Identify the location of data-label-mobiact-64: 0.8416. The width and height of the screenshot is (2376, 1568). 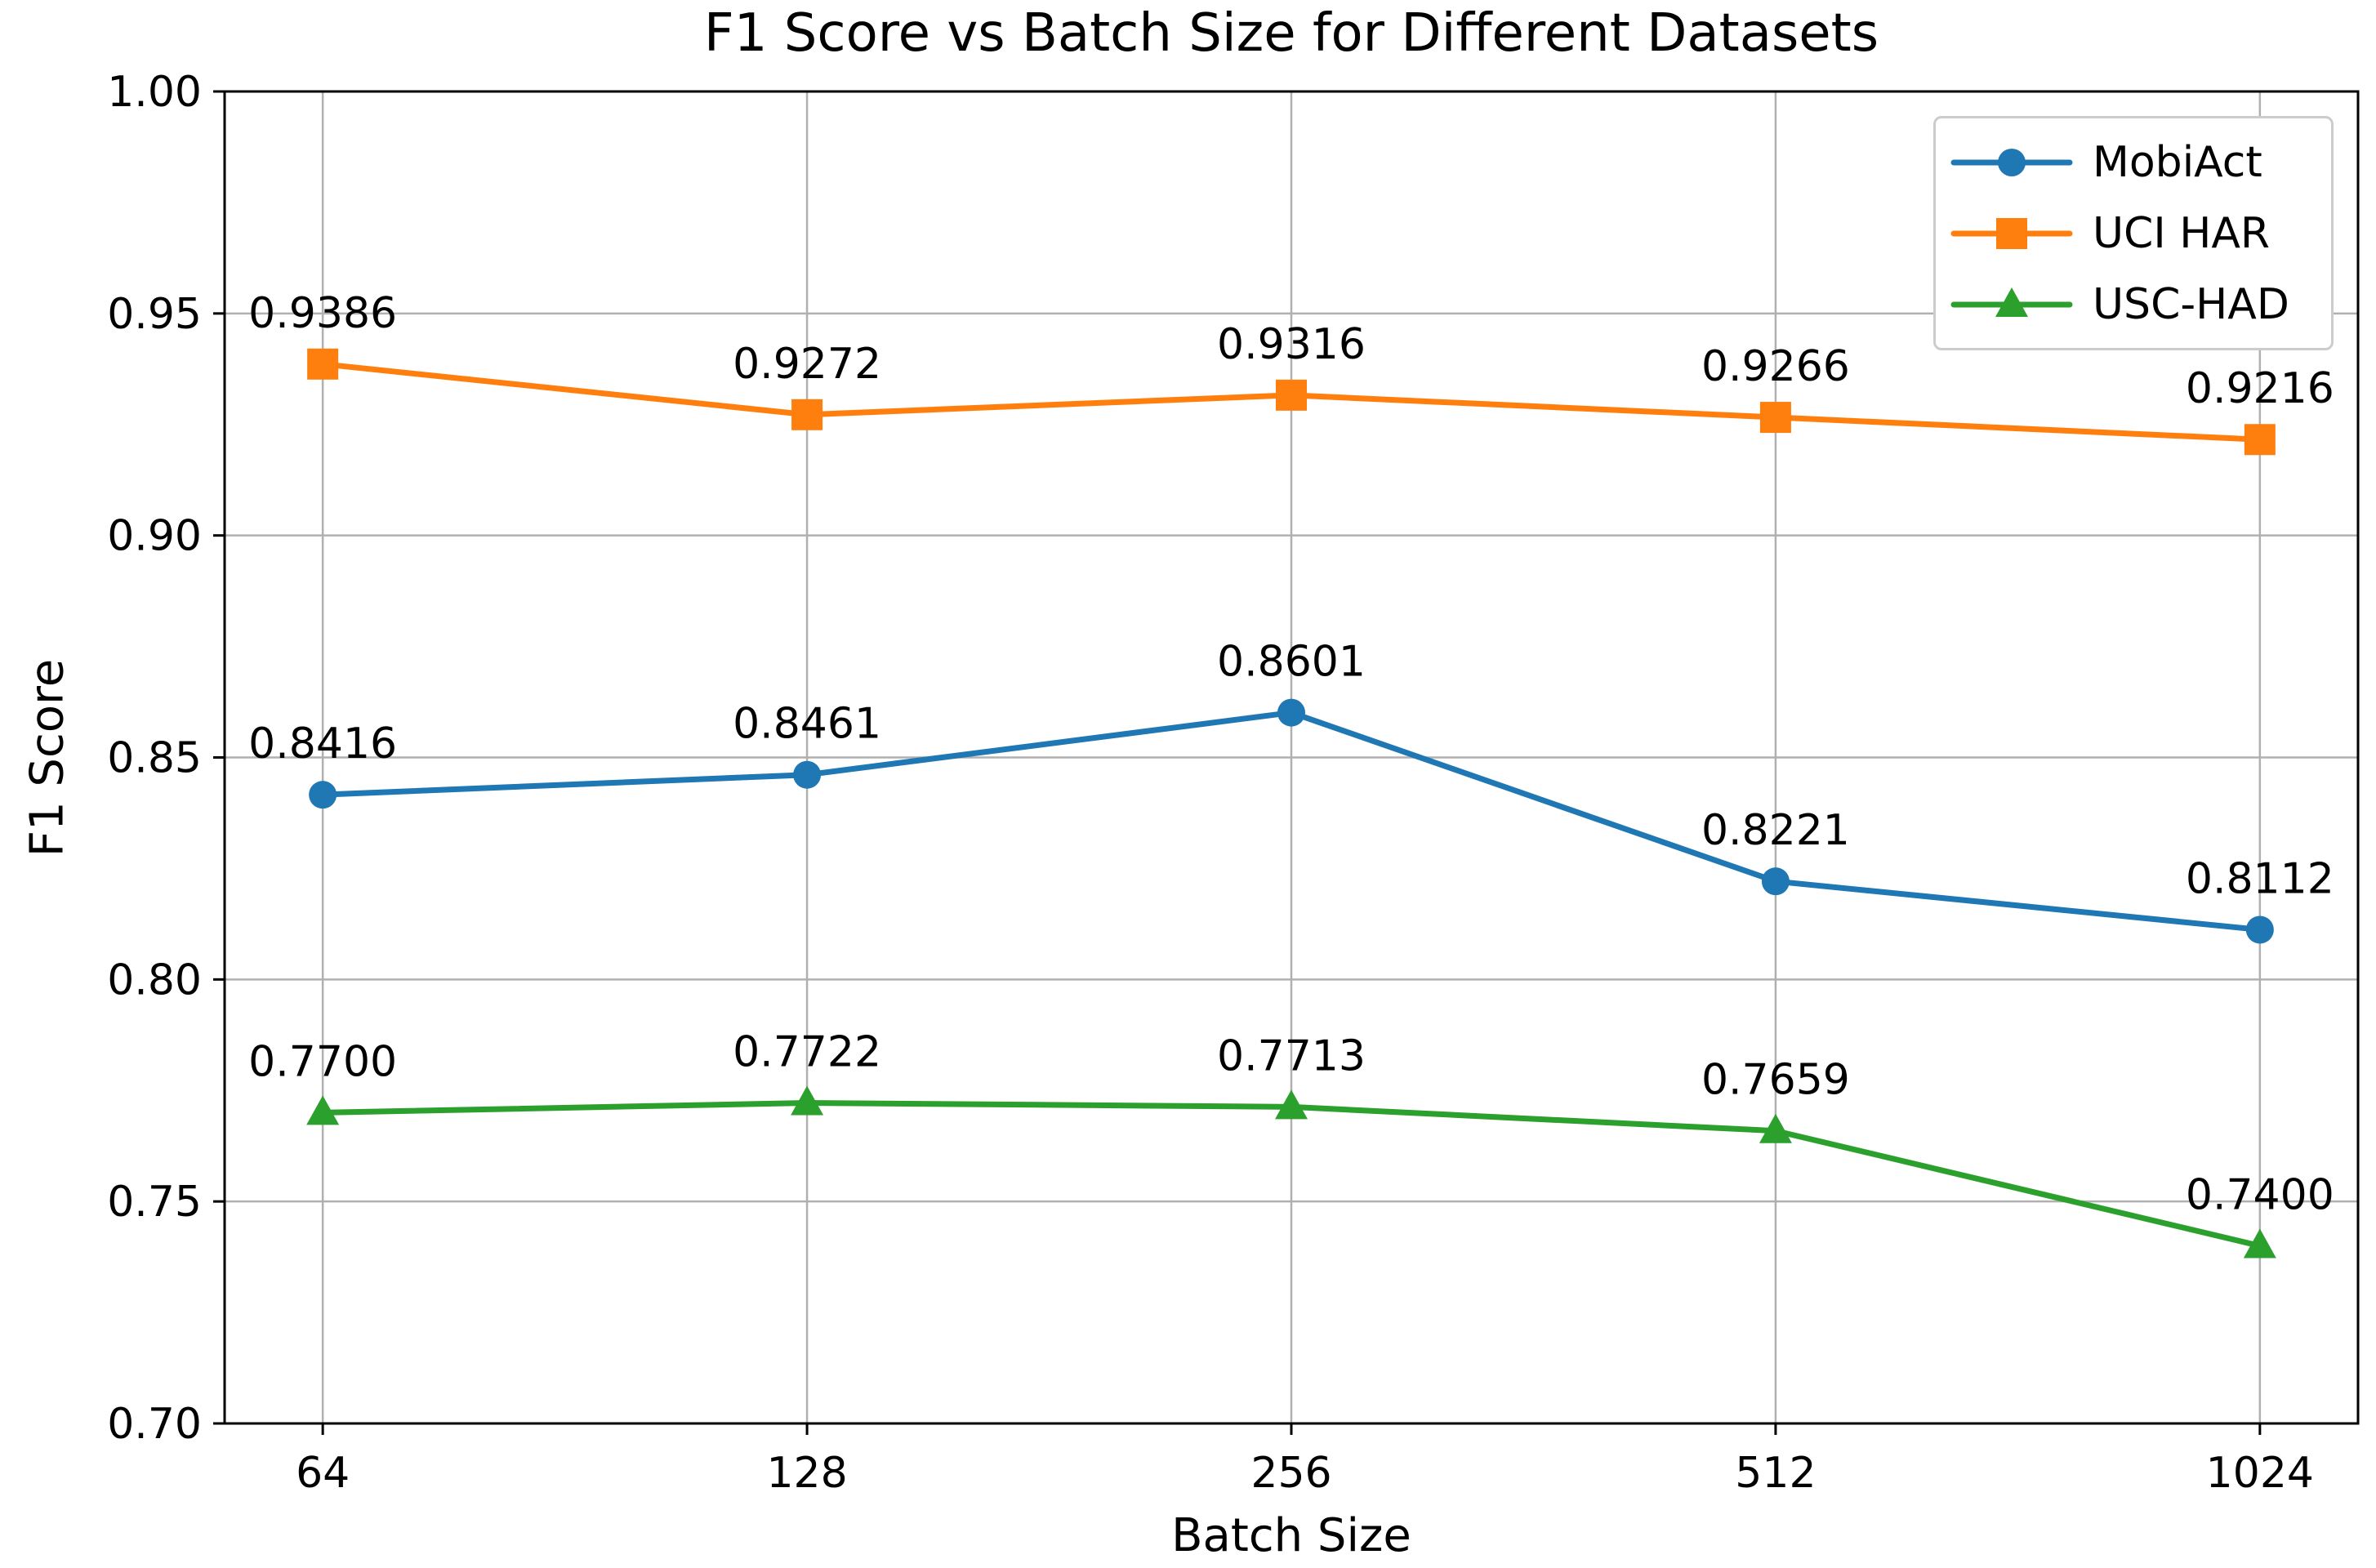
(322, 743).